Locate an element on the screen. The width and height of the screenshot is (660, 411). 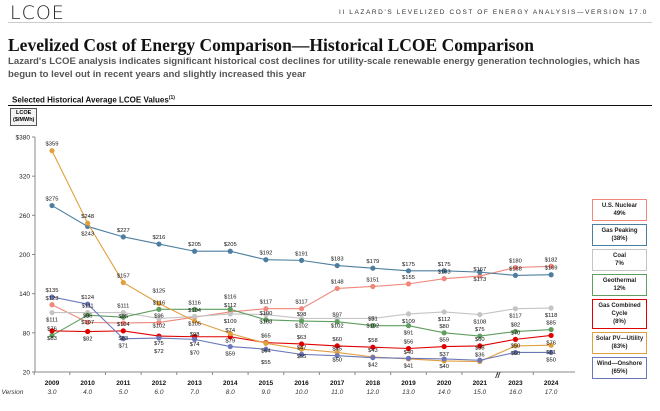
version-label: 16.0 is located at coordinates (515, 392).